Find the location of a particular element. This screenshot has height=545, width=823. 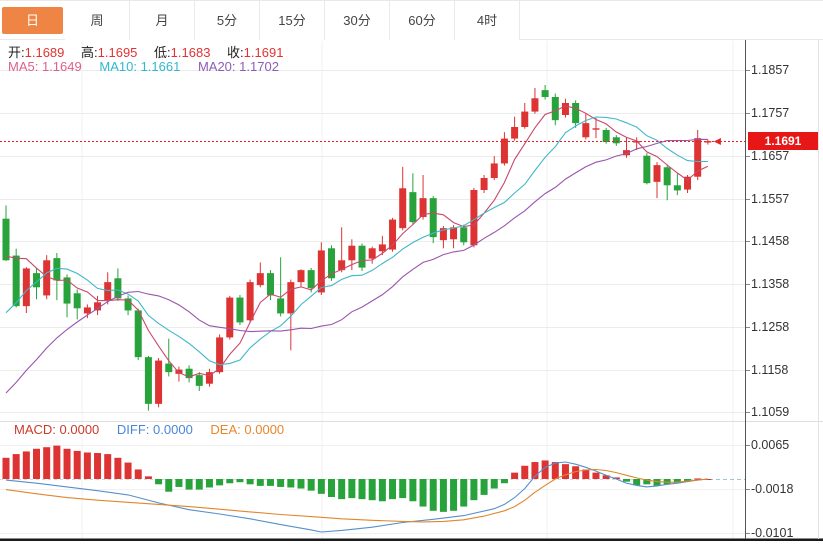

diff-value-legend: DIFF: 0.0000 is located at coordinates (154, 429).